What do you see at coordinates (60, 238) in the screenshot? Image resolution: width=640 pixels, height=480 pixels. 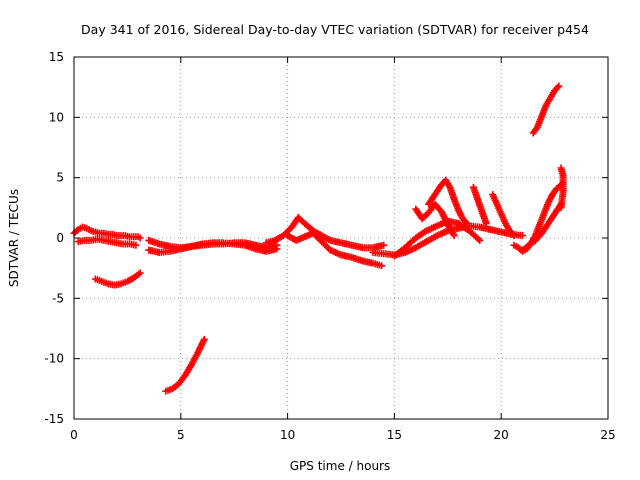 I see `y-tick-label: 0` at bounding box center [60, 238].